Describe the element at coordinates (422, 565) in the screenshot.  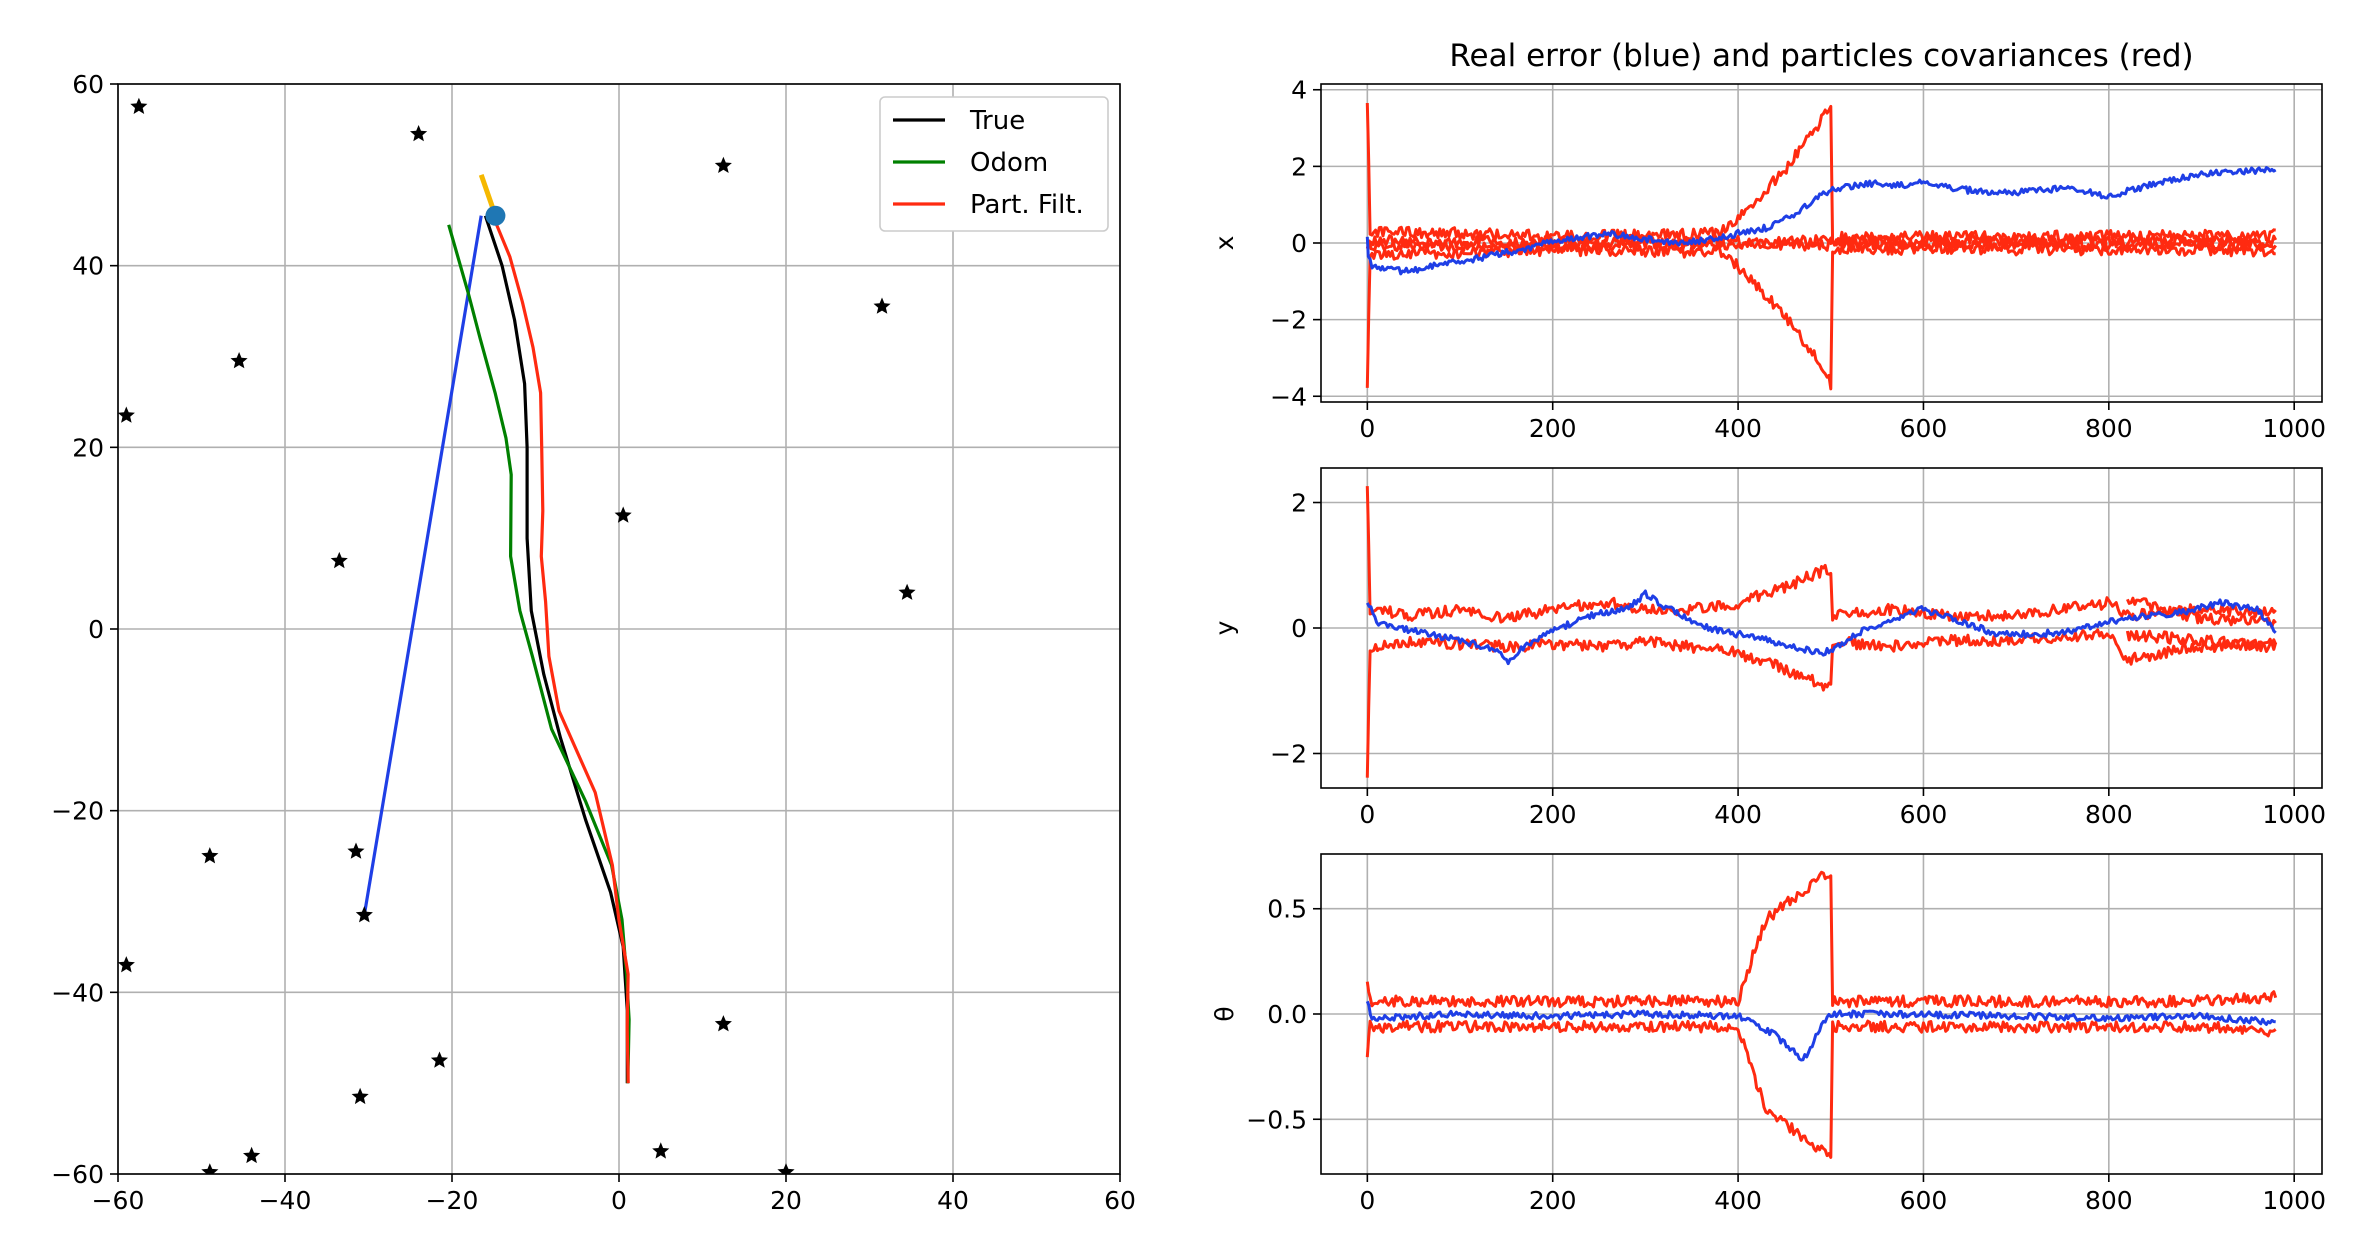
I see `measurement-line` at that location.